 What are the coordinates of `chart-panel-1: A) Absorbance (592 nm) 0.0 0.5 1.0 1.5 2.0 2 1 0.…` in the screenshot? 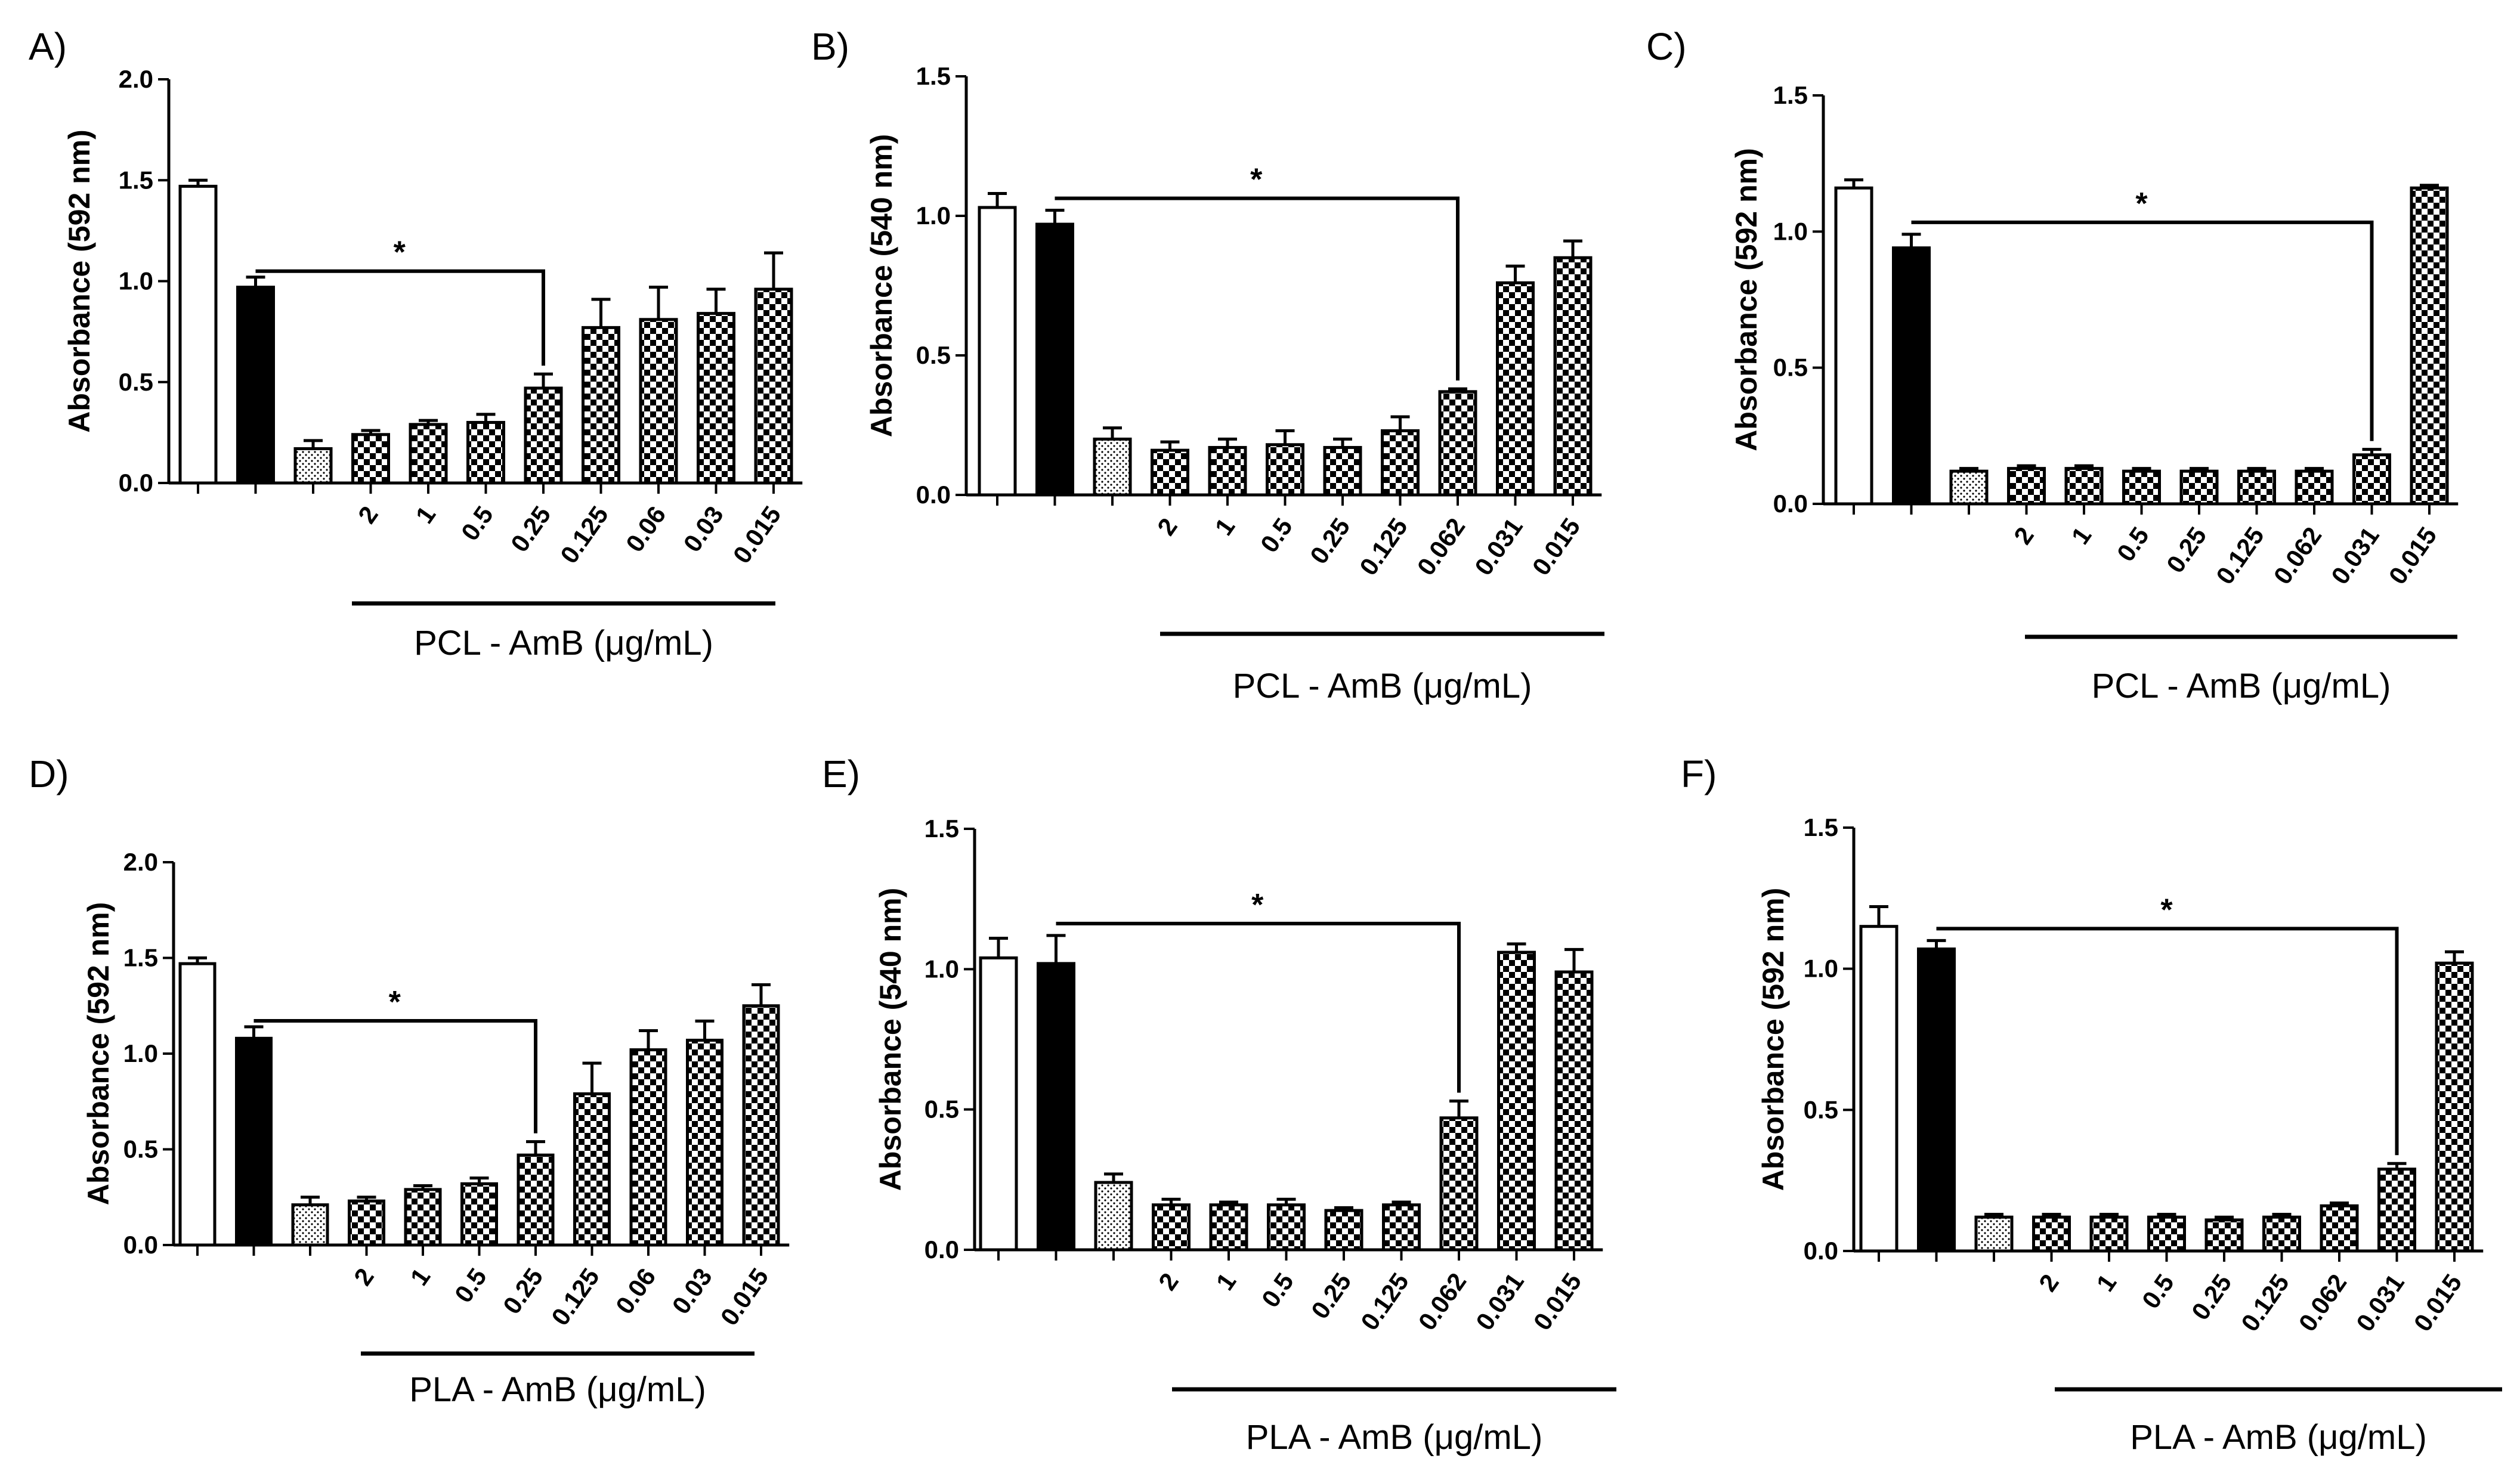 It's located at (416, 343).